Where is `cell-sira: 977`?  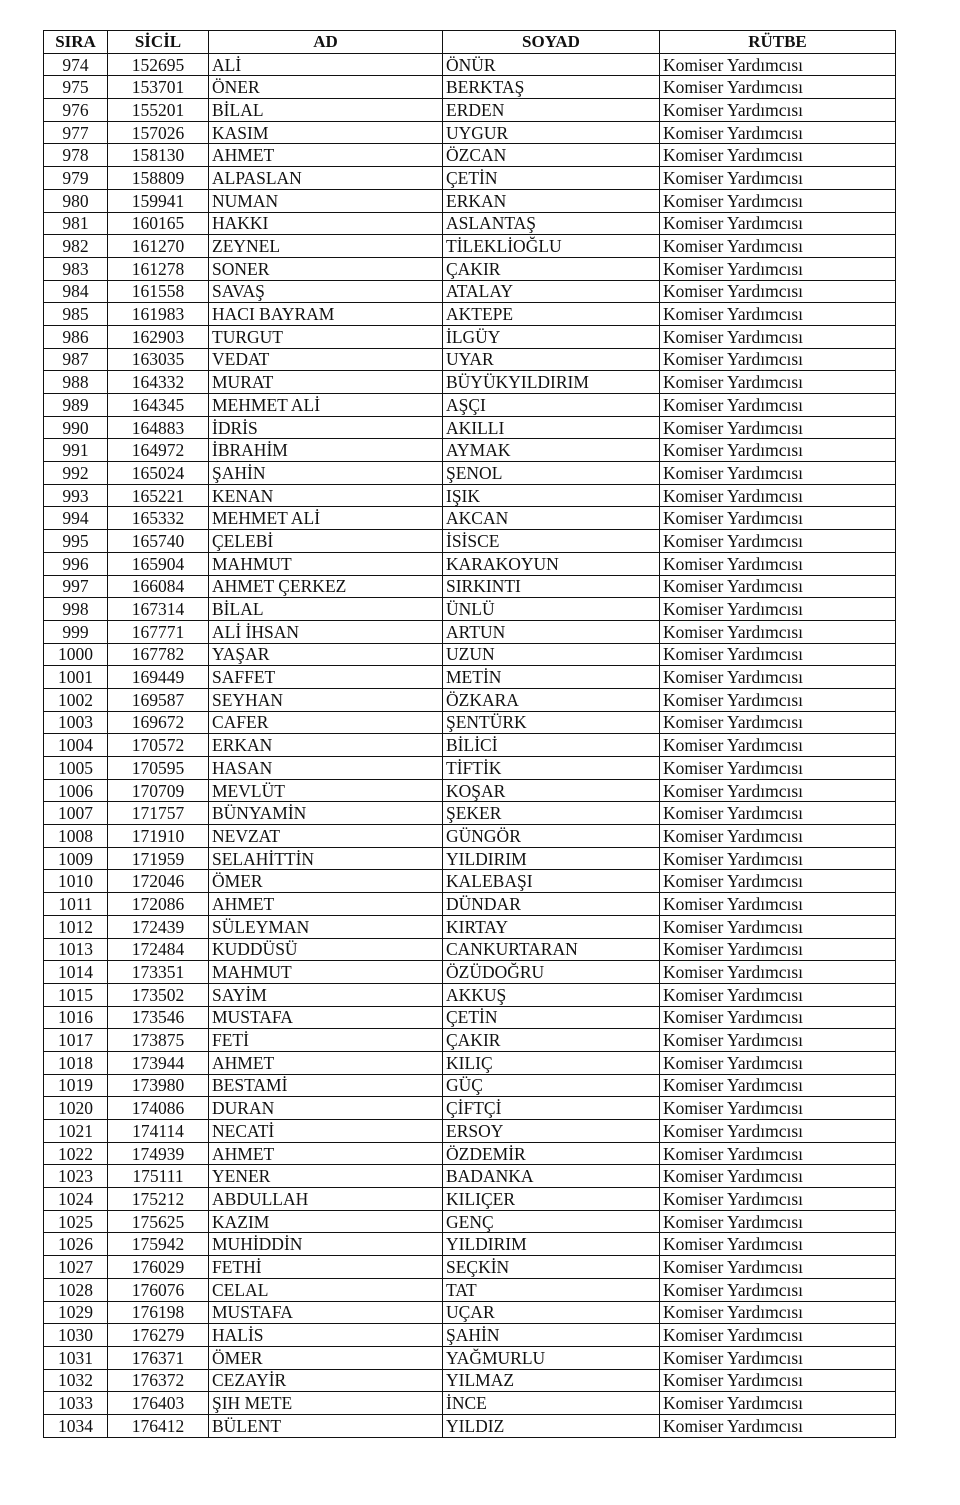
cell-sira: 977 is located at coordinates (75, 132).